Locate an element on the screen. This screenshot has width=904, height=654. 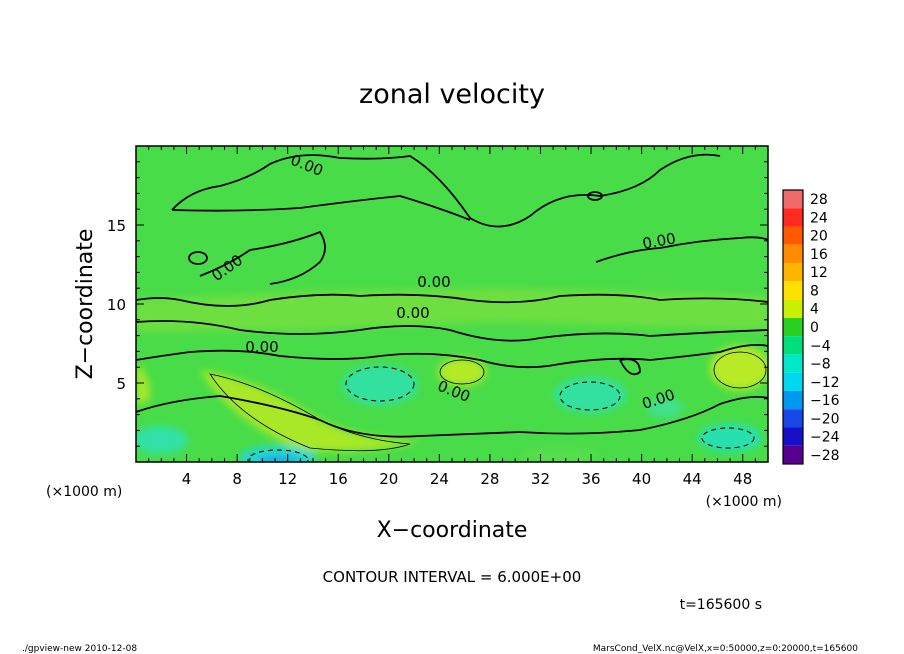
colorbar-level-label: 8 is located at coordinates (814, 291).